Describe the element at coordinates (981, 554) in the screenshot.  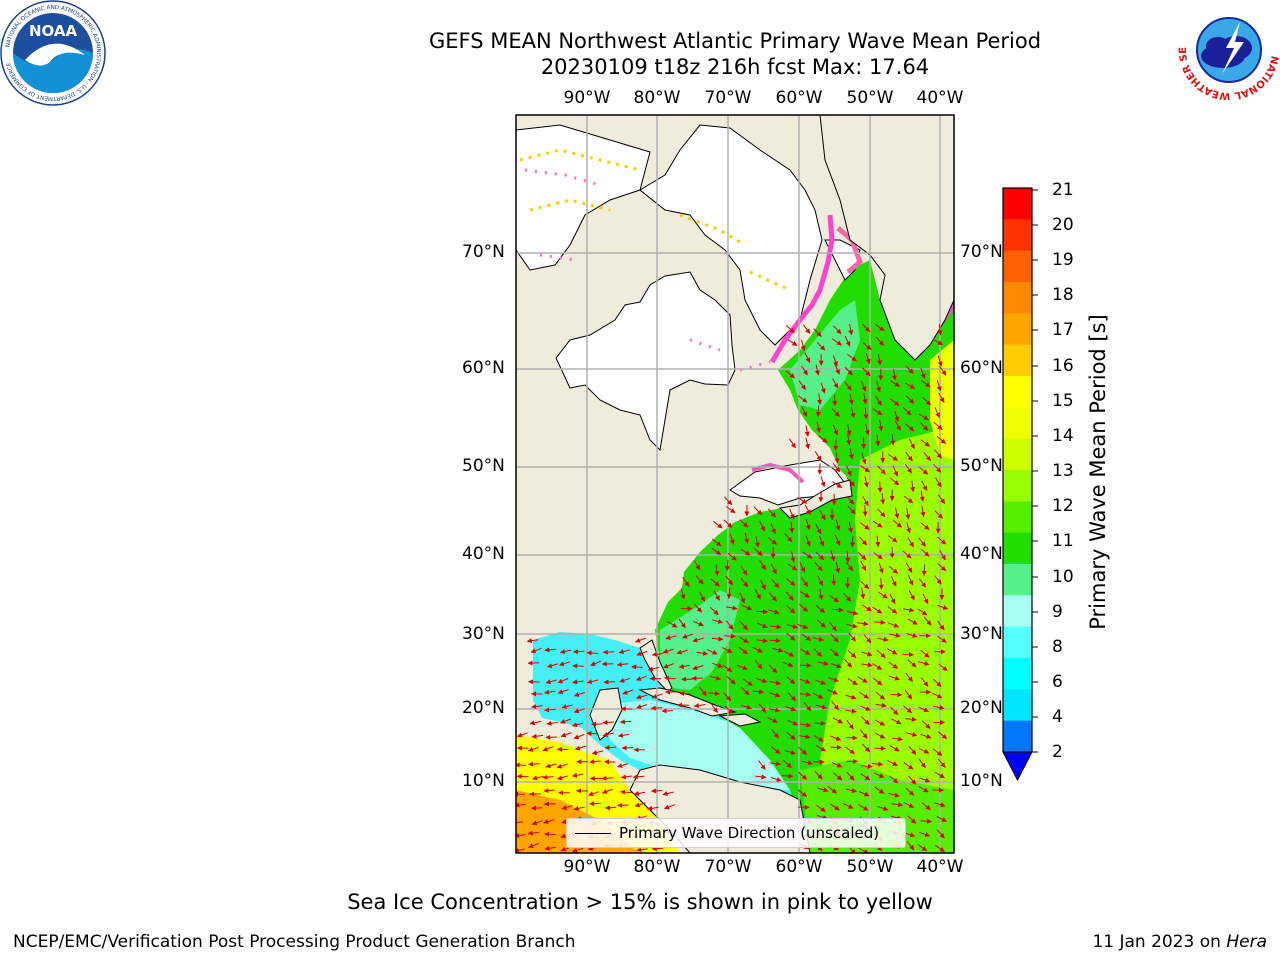
I see `lat-label-right-40n: 40°N` at that location.